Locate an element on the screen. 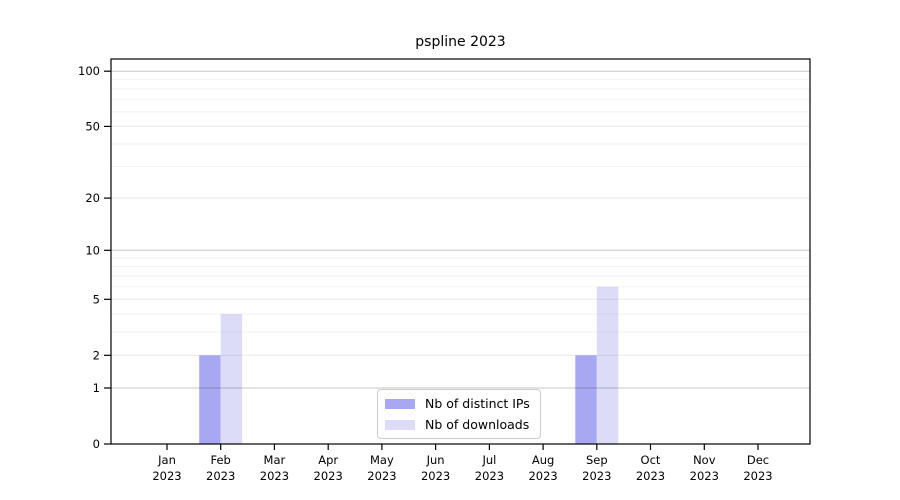 The image size is (900, 500). x-tick-month: Feb is located at coordinates (221, 460).